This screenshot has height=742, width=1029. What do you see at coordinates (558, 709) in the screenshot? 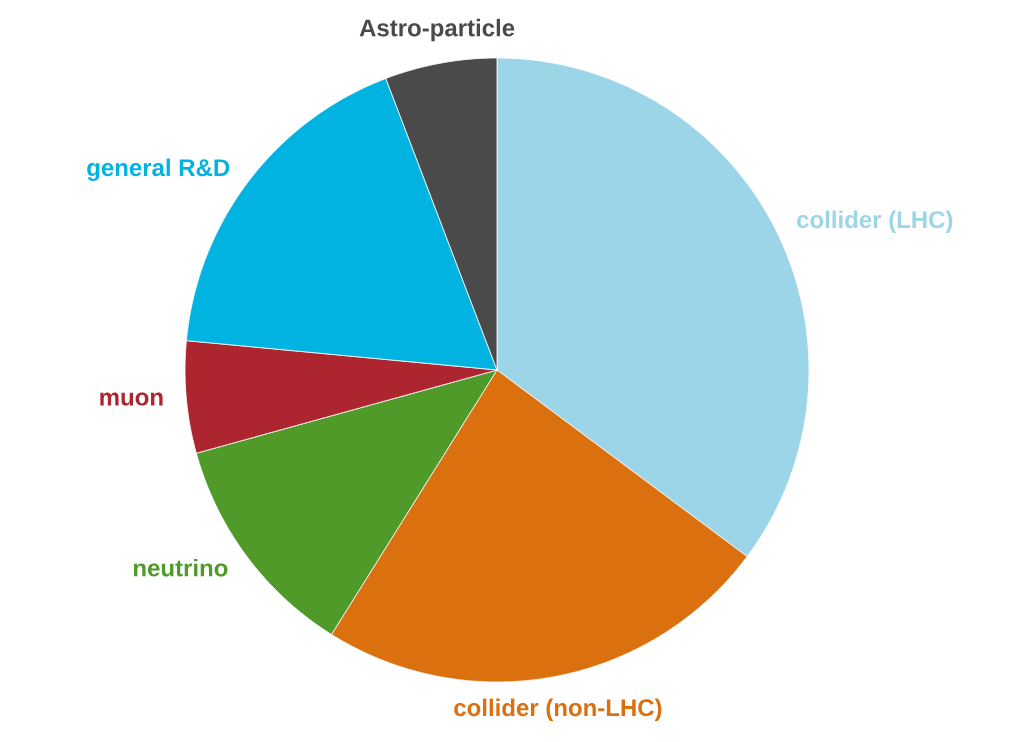
I see `slice-label: collider (non-LHC)` at bounding box center [558, 709].